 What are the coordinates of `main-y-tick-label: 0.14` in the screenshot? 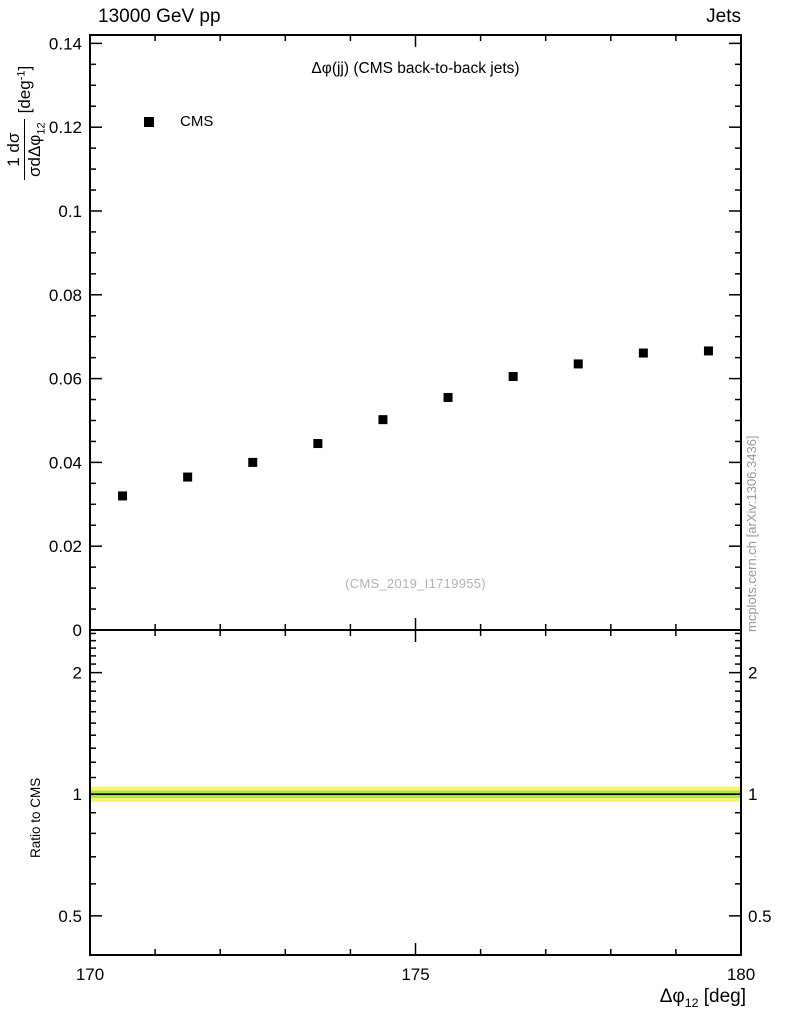 It's located at (65, 43).